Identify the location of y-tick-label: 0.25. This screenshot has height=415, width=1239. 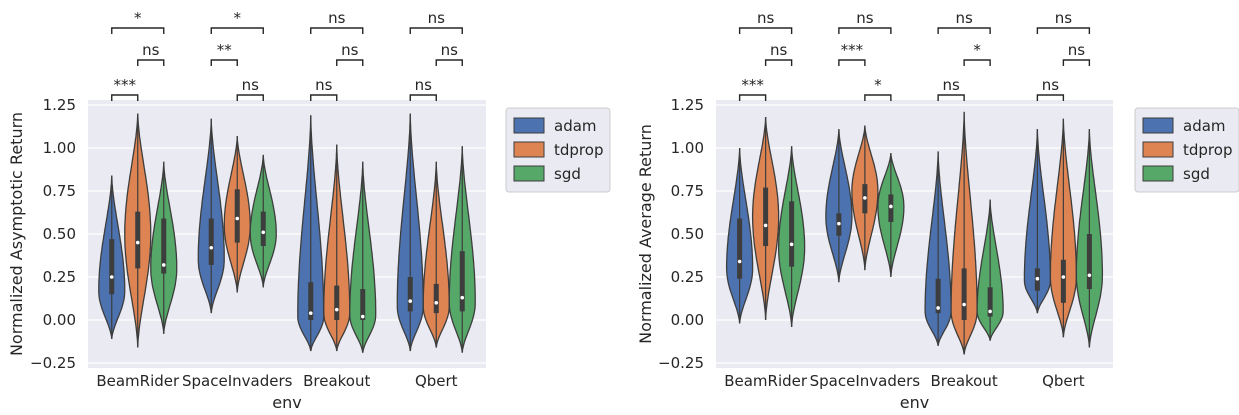
(59, 277).